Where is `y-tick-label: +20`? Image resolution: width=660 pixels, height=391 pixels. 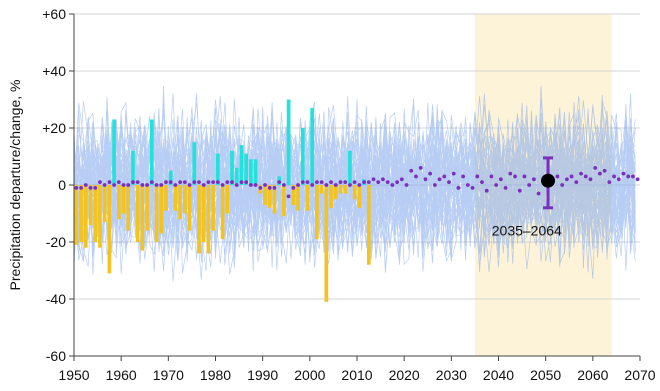 y-tick-label: +20 is located at coordinates (54, 128).